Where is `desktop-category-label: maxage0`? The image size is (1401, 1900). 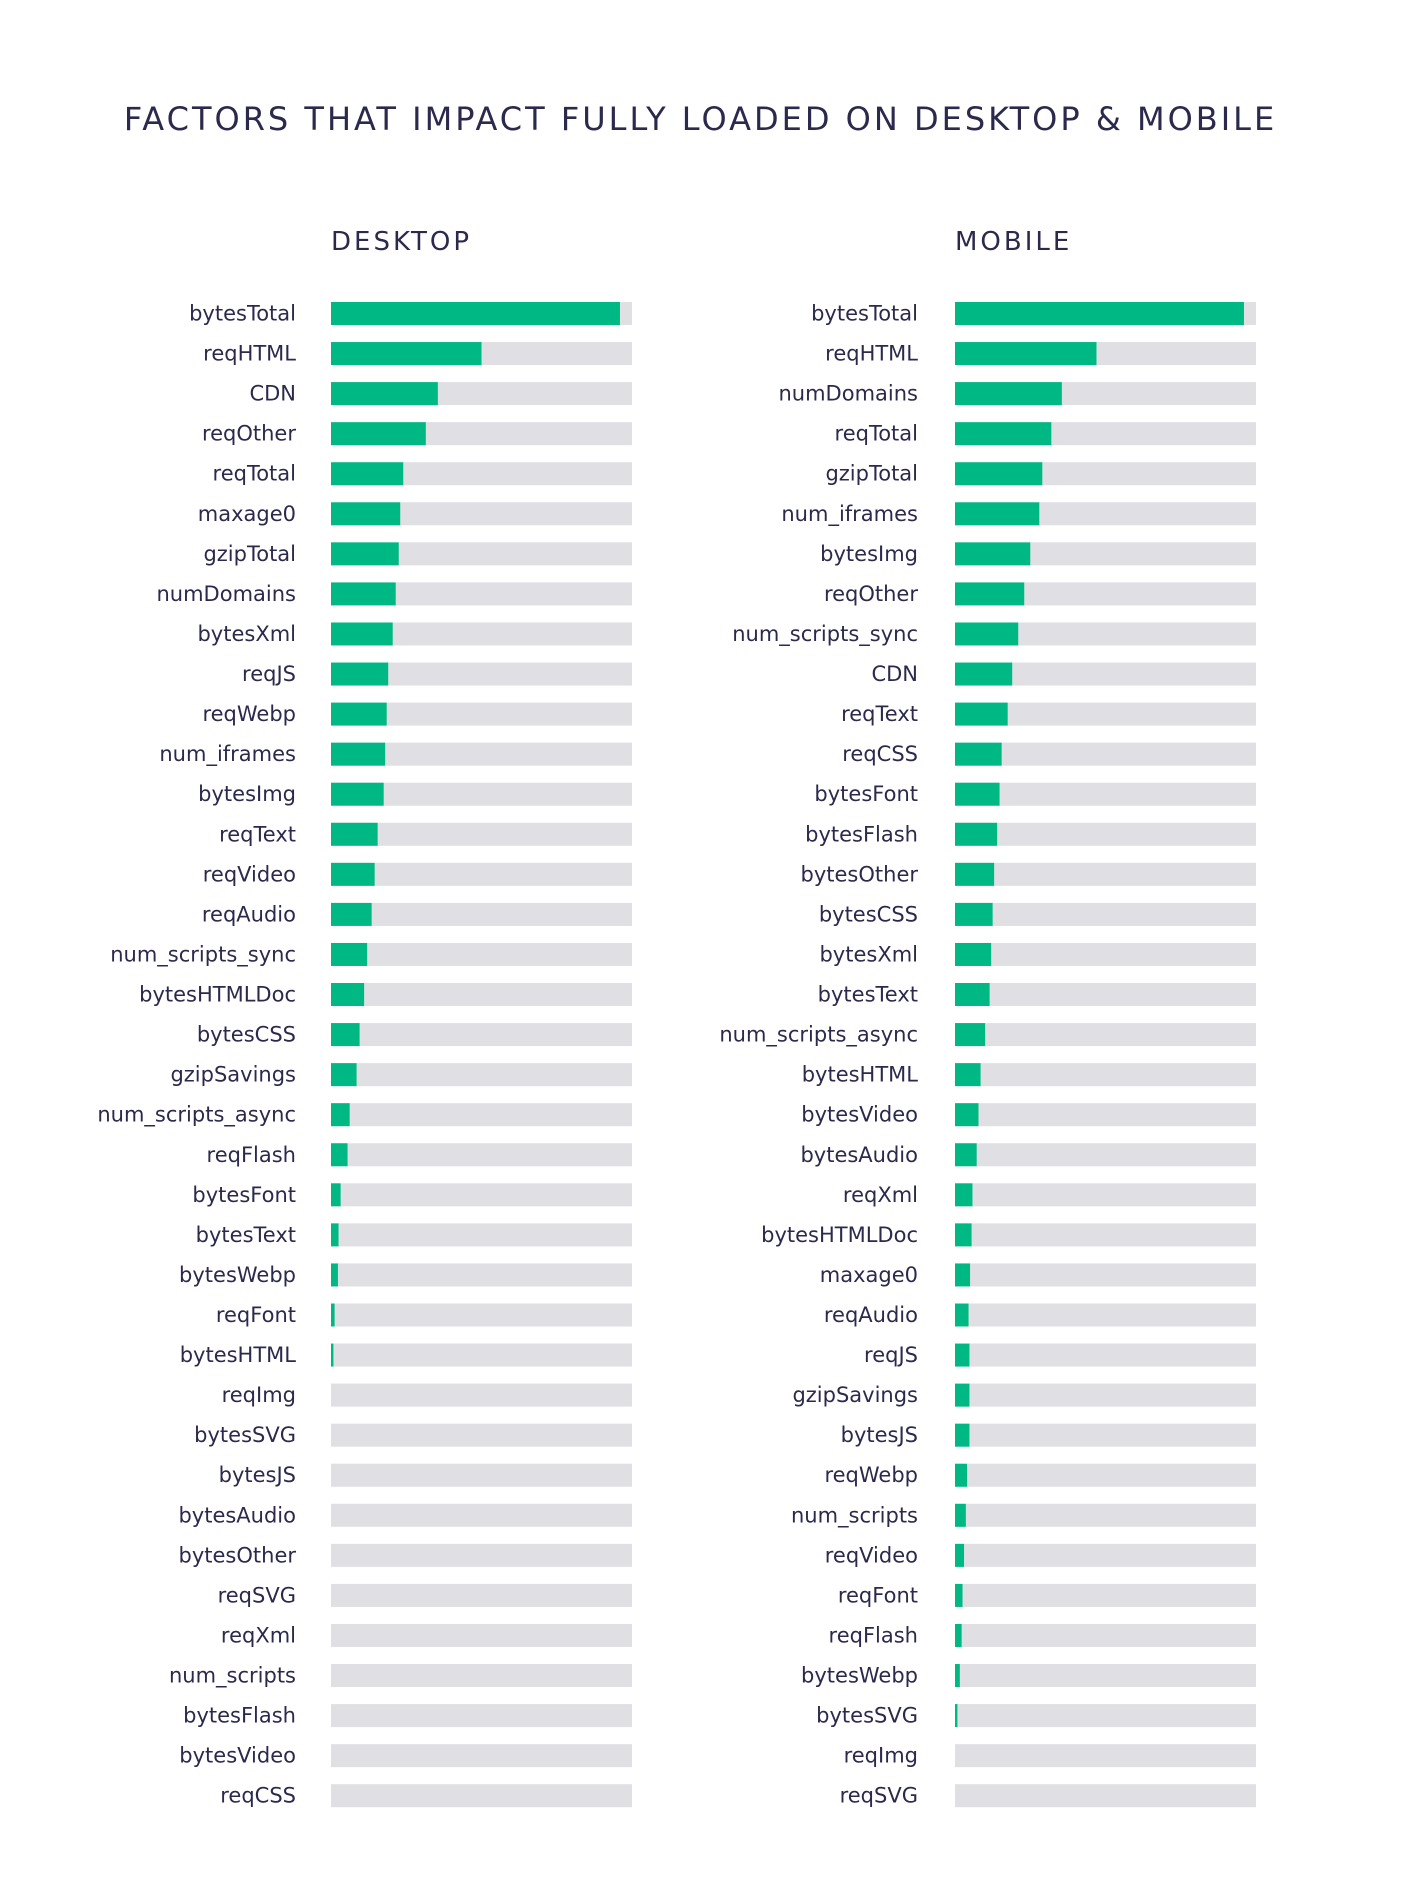
desktop-category-label: maxage0 is located at coordinates (247, 514).